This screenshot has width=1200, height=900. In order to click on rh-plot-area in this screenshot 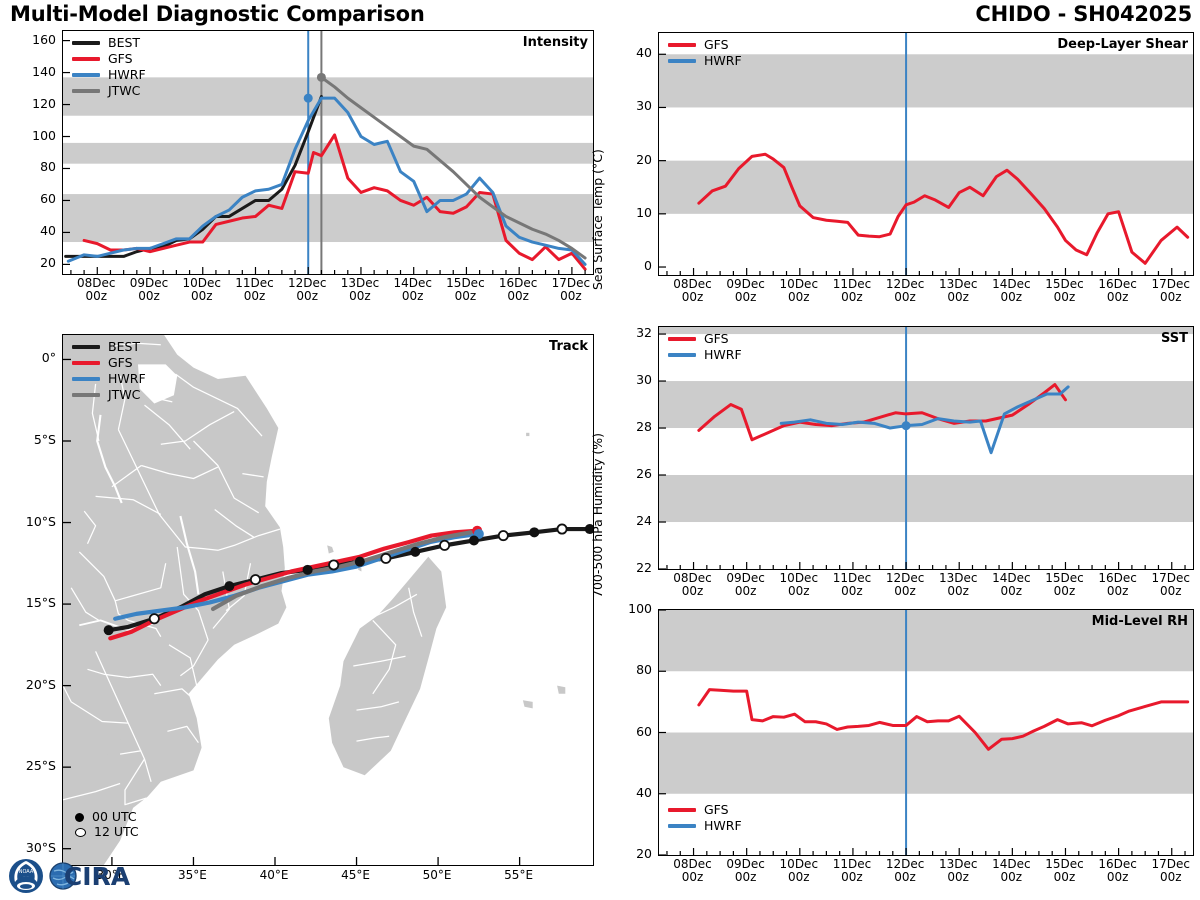, I will do `click(926, 732)`.